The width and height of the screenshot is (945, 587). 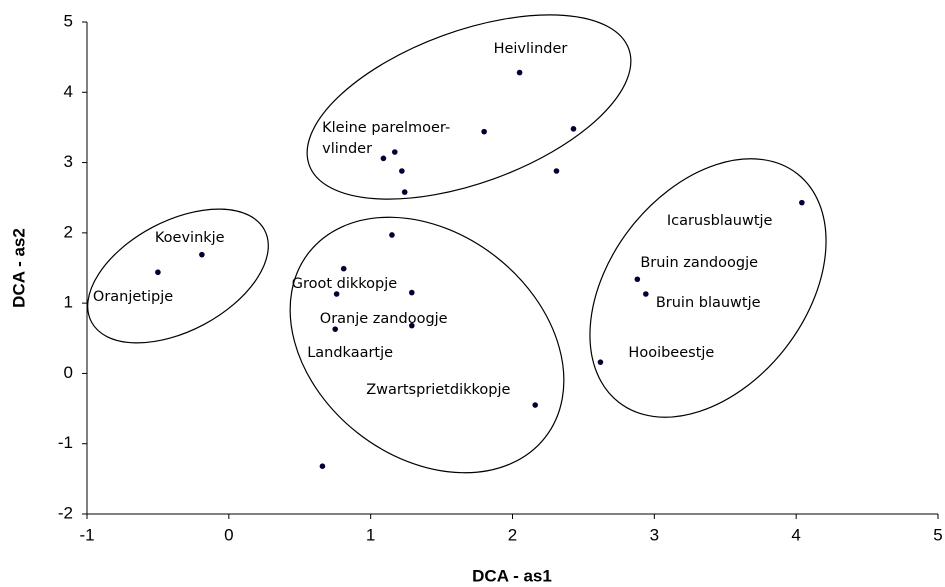 I want to click on point-label: Bruin zandoogje, so click(x=699, y=263).